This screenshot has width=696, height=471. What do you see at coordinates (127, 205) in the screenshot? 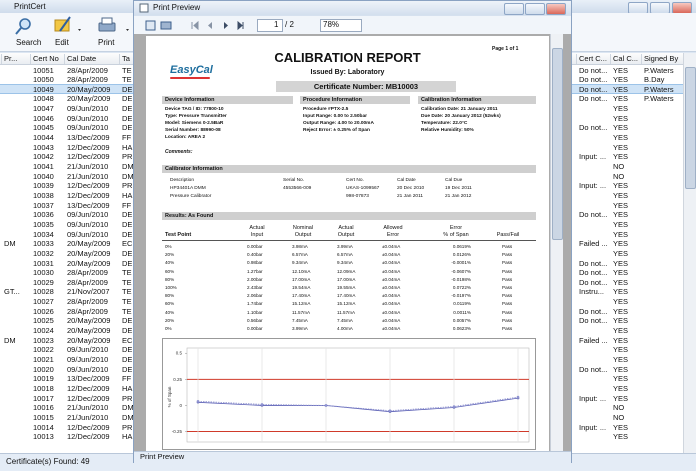
I see `table-cell: FF` at bounding box center [127, 205].